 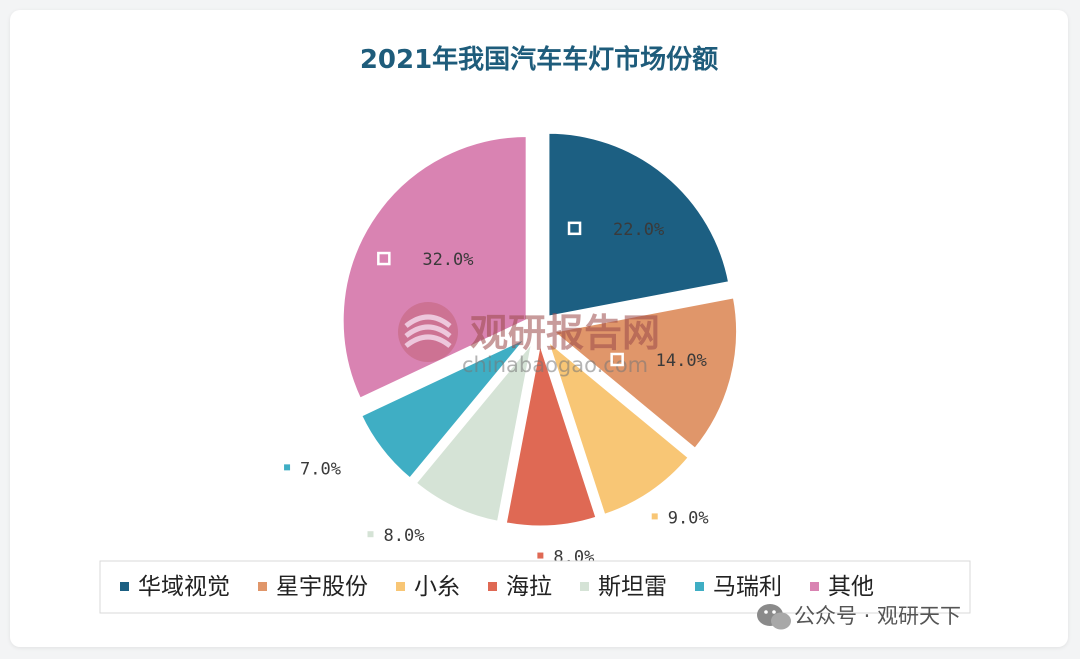 I want to click on legend-label-4: 海拉, so click(x=529, y=587).